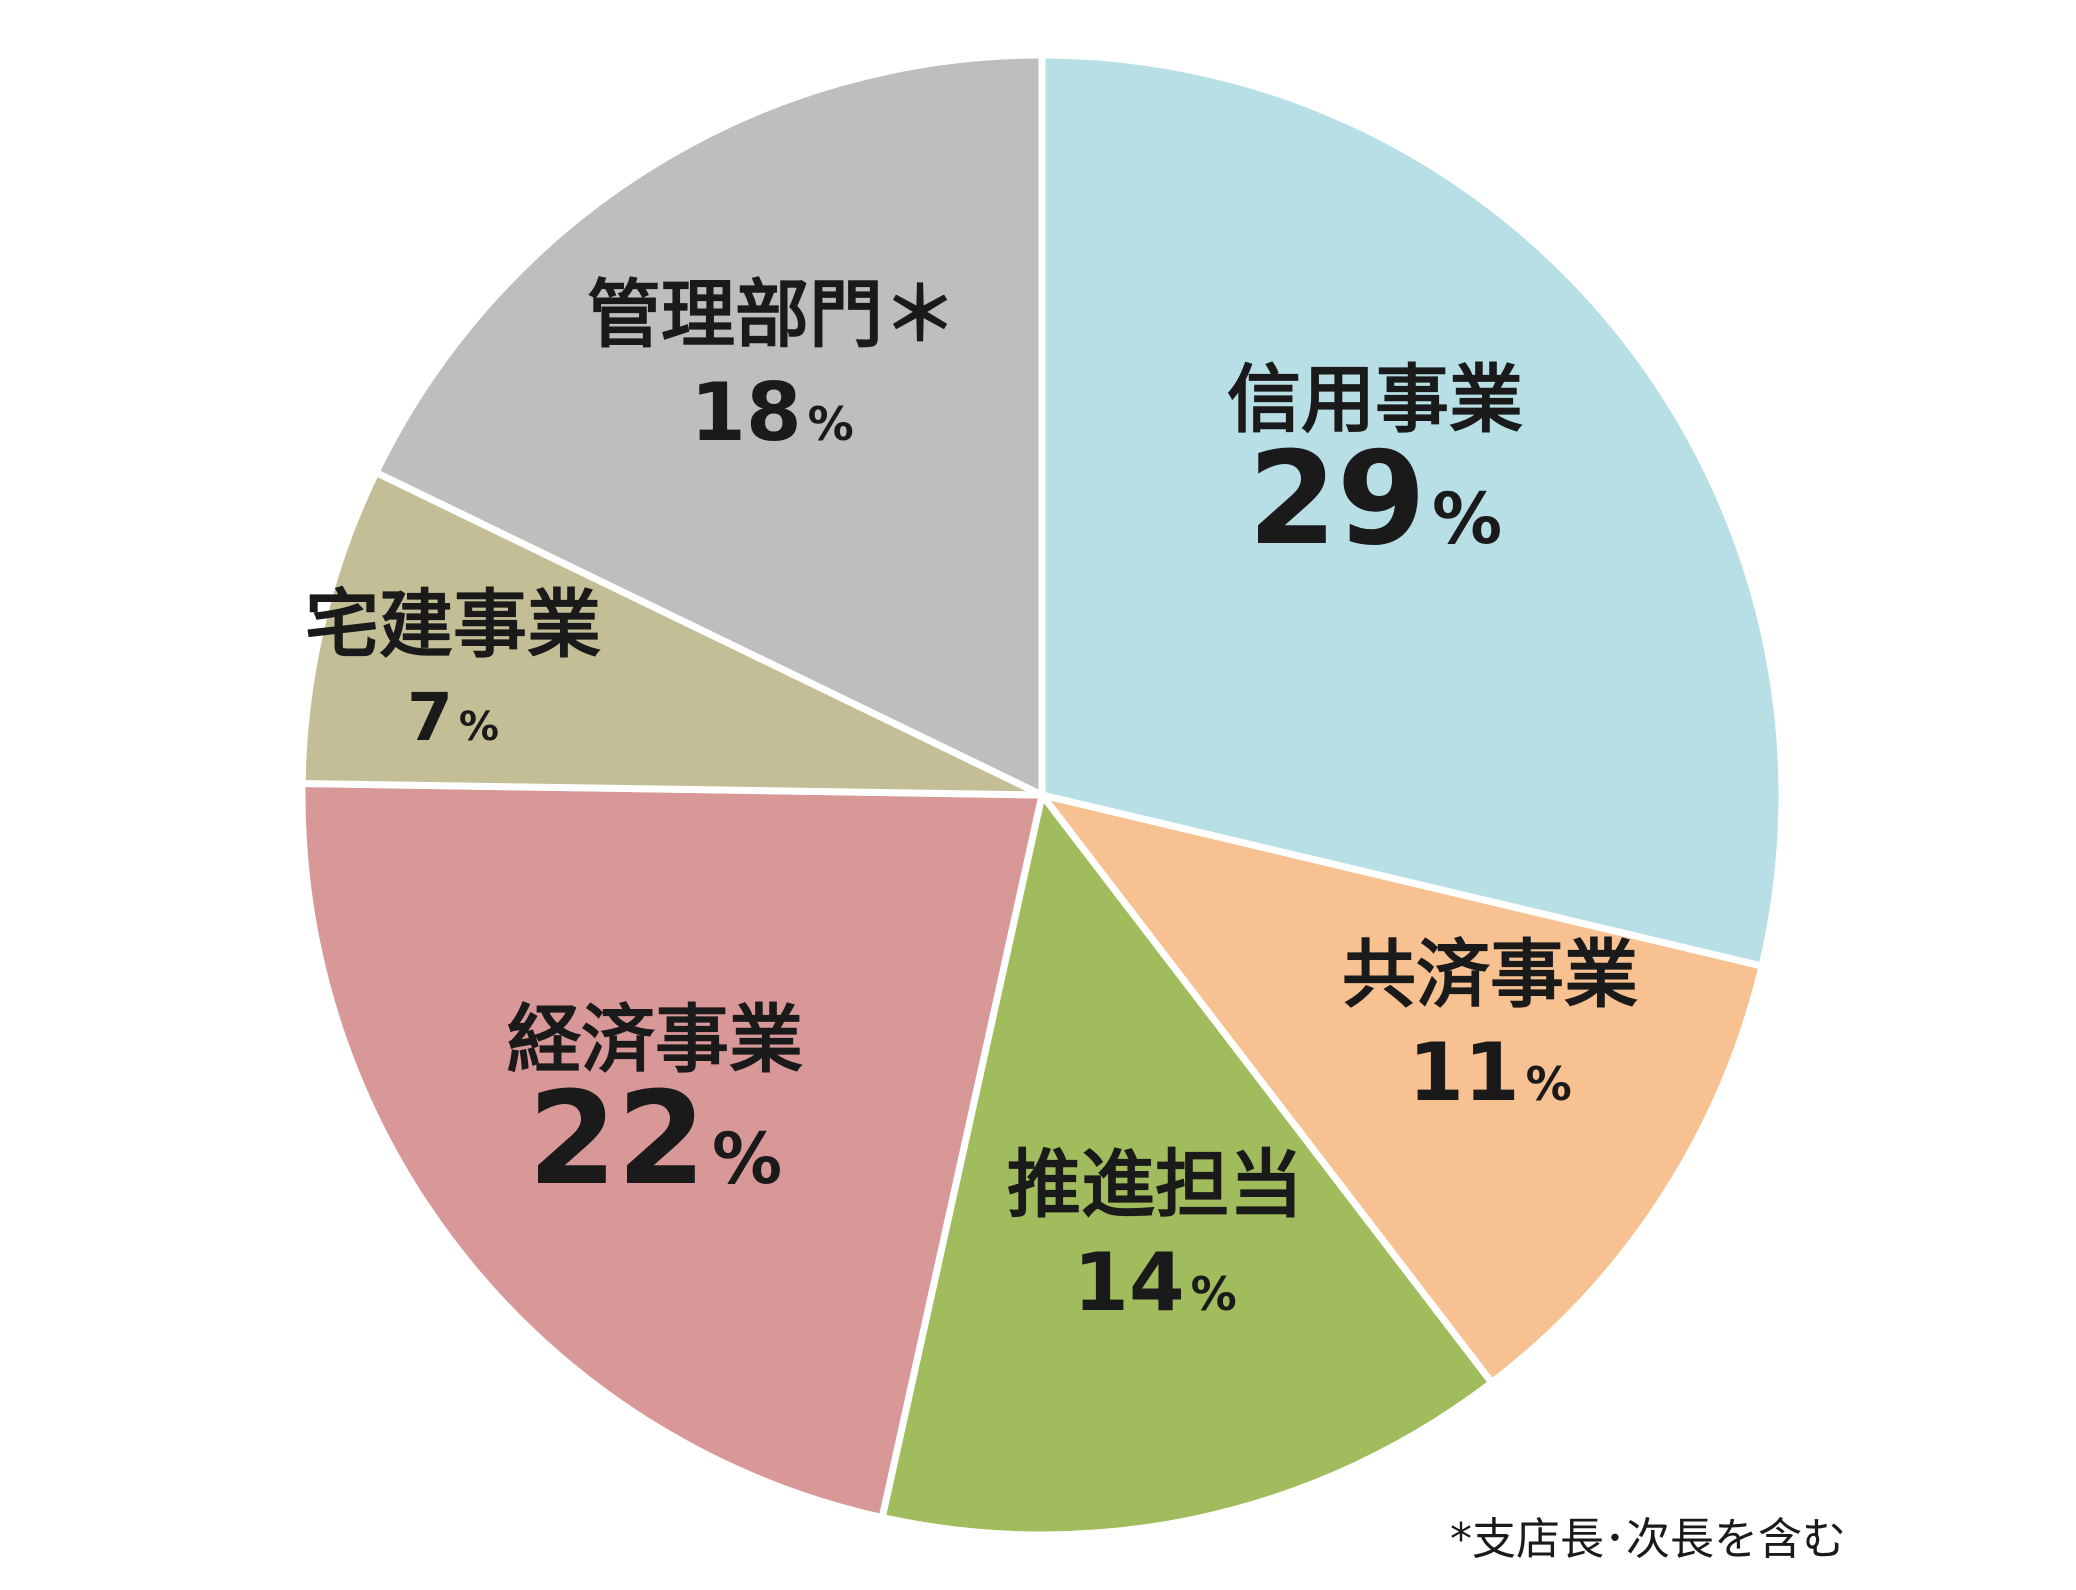 This screenshot has height=1590, width=2076. I want to click on slice-label: 宅建事業, so click(453, 625).